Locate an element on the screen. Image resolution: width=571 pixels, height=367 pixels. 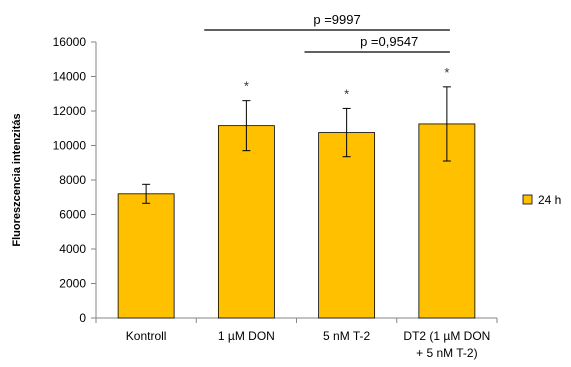
y-tick-label: 16000 is located at coordinates (70, 42).